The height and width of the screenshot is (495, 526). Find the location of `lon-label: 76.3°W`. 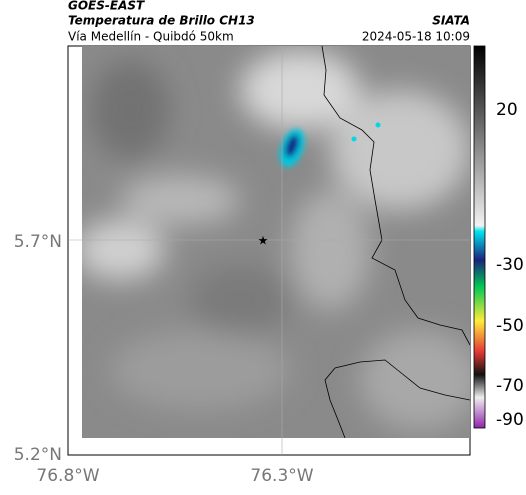

lon-label: 76.3°W is located at coordinates (281, 476).